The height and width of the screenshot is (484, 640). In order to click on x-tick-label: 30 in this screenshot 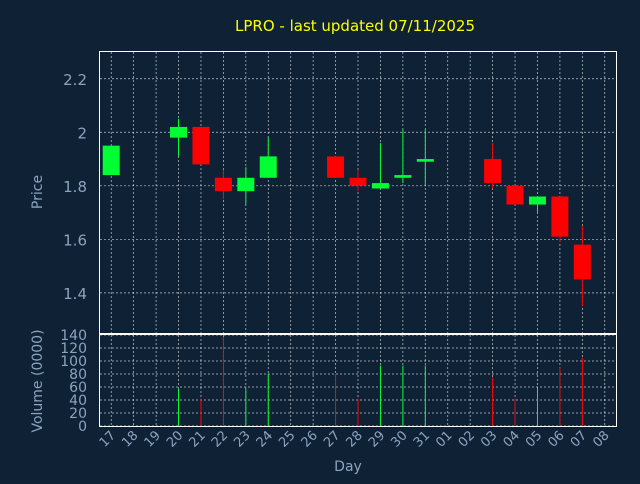, I will do `click(399, 439)`.